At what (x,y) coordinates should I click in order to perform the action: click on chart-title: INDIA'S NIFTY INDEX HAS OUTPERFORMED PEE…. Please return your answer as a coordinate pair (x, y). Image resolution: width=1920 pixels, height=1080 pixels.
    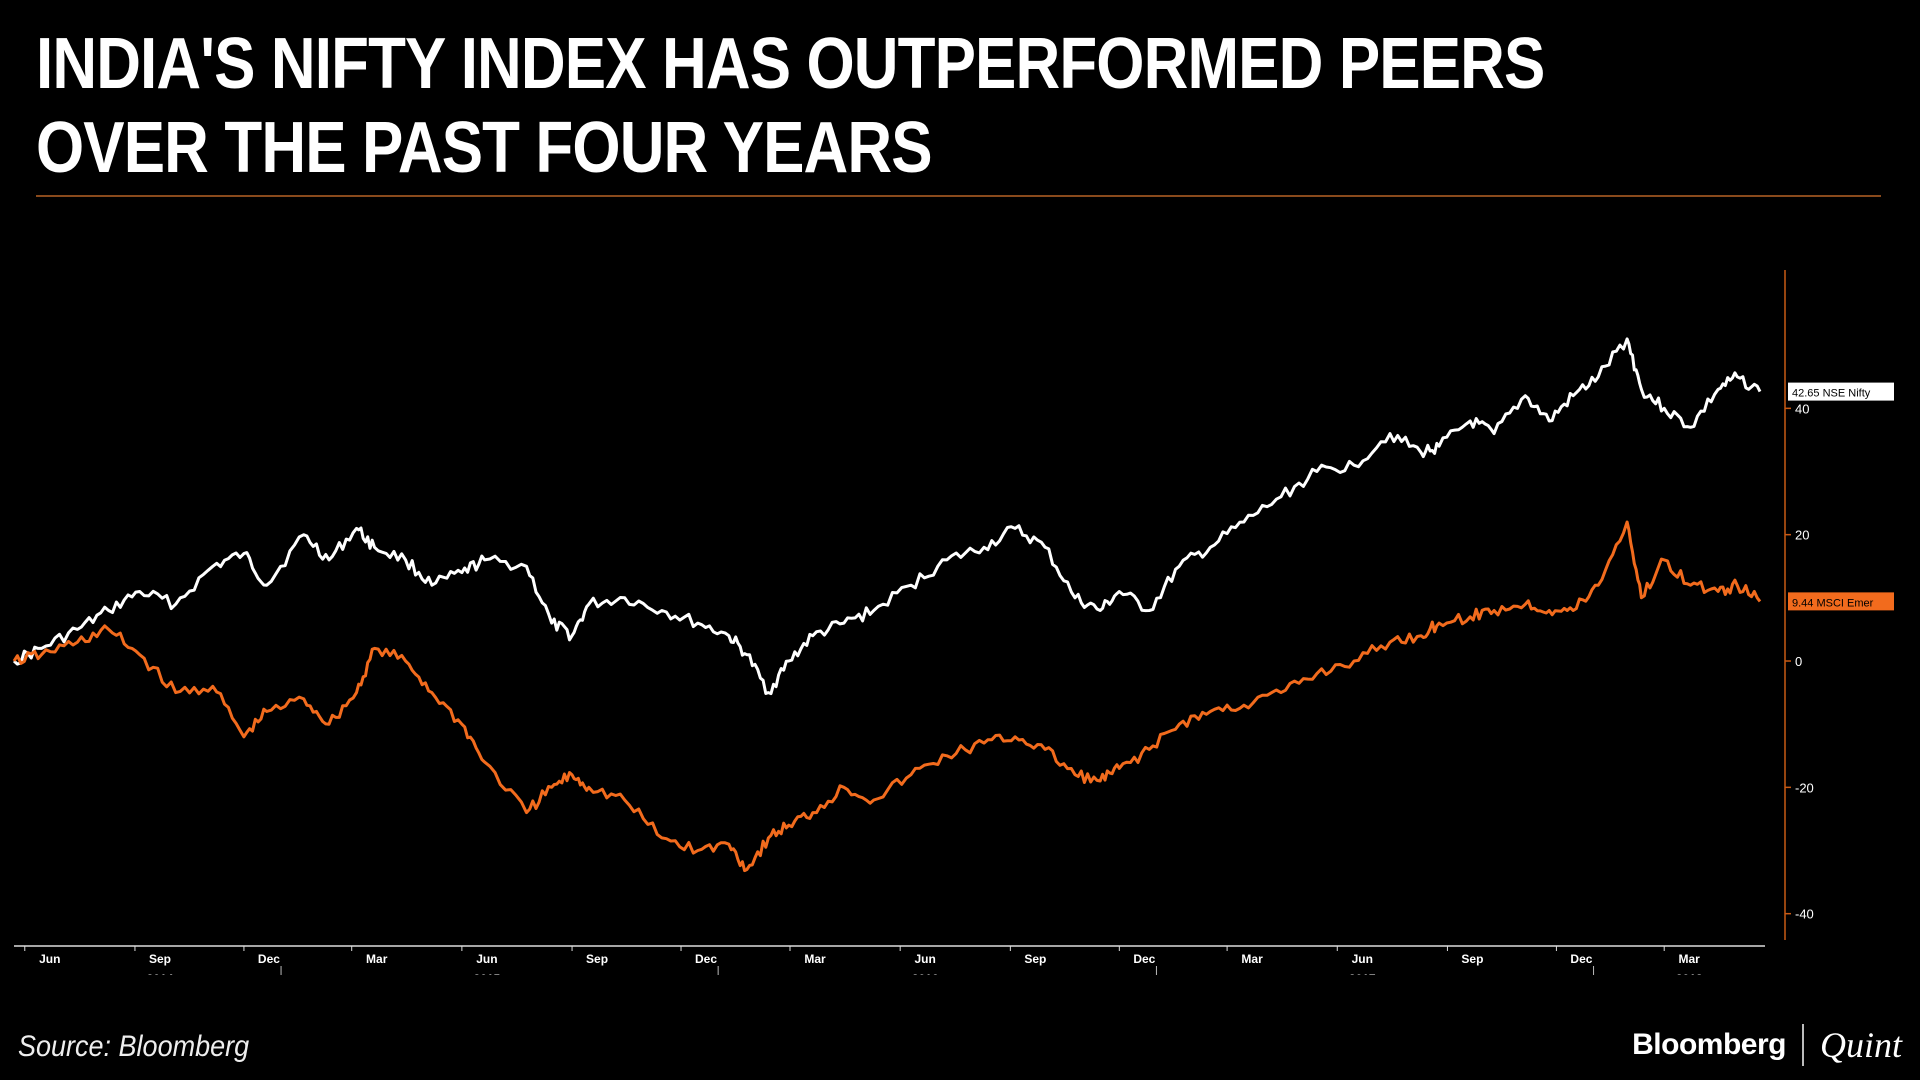
    Looking at the image, I should click on (790, 106).